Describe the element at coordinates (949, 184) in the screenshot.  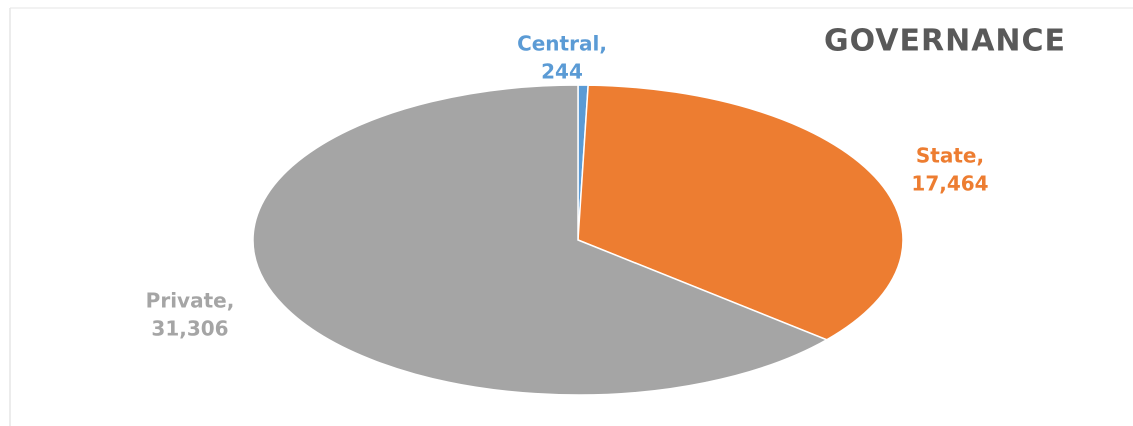
I see `slice-label-value: 17,464` at that location.